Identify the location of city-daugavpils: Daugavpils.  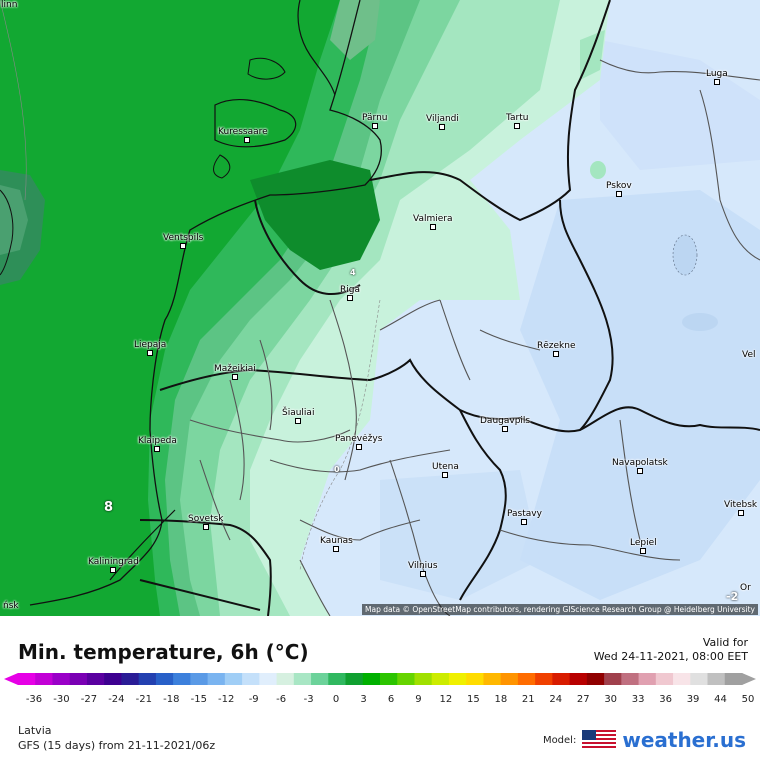
(505, 424).